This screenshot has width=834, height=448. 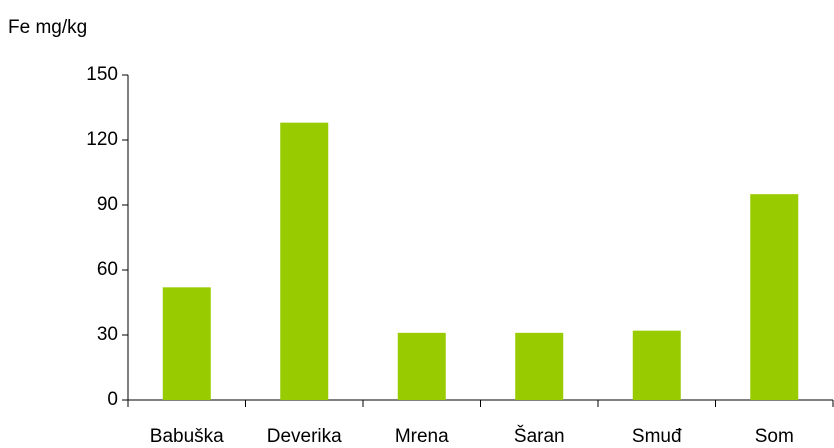 I want to click on y-axis-label: Fe mg/kg, so click(x=47, y=27).